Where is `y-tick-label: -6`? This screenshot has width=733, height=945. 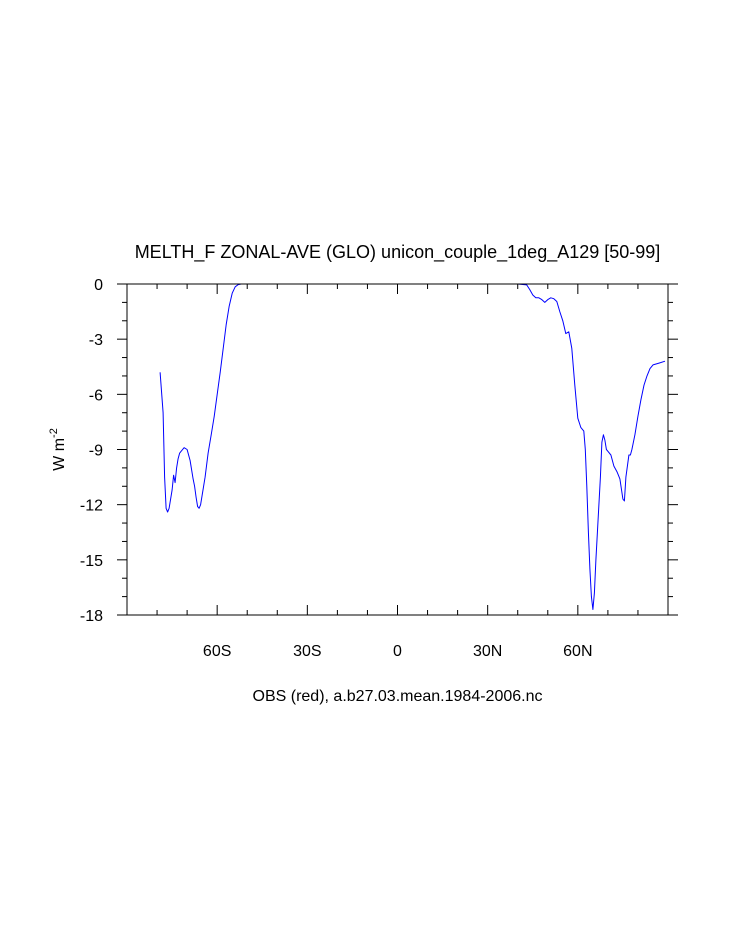 y-tick-label: -6 is located at coordinates (96, 395).